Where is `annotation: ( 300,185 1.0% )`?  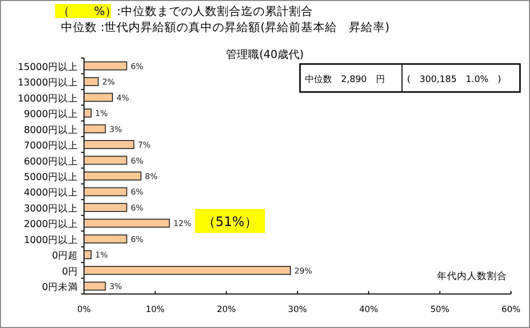 annotation: ( 300,185 1.0% ) is located at coordinates (454, 80).